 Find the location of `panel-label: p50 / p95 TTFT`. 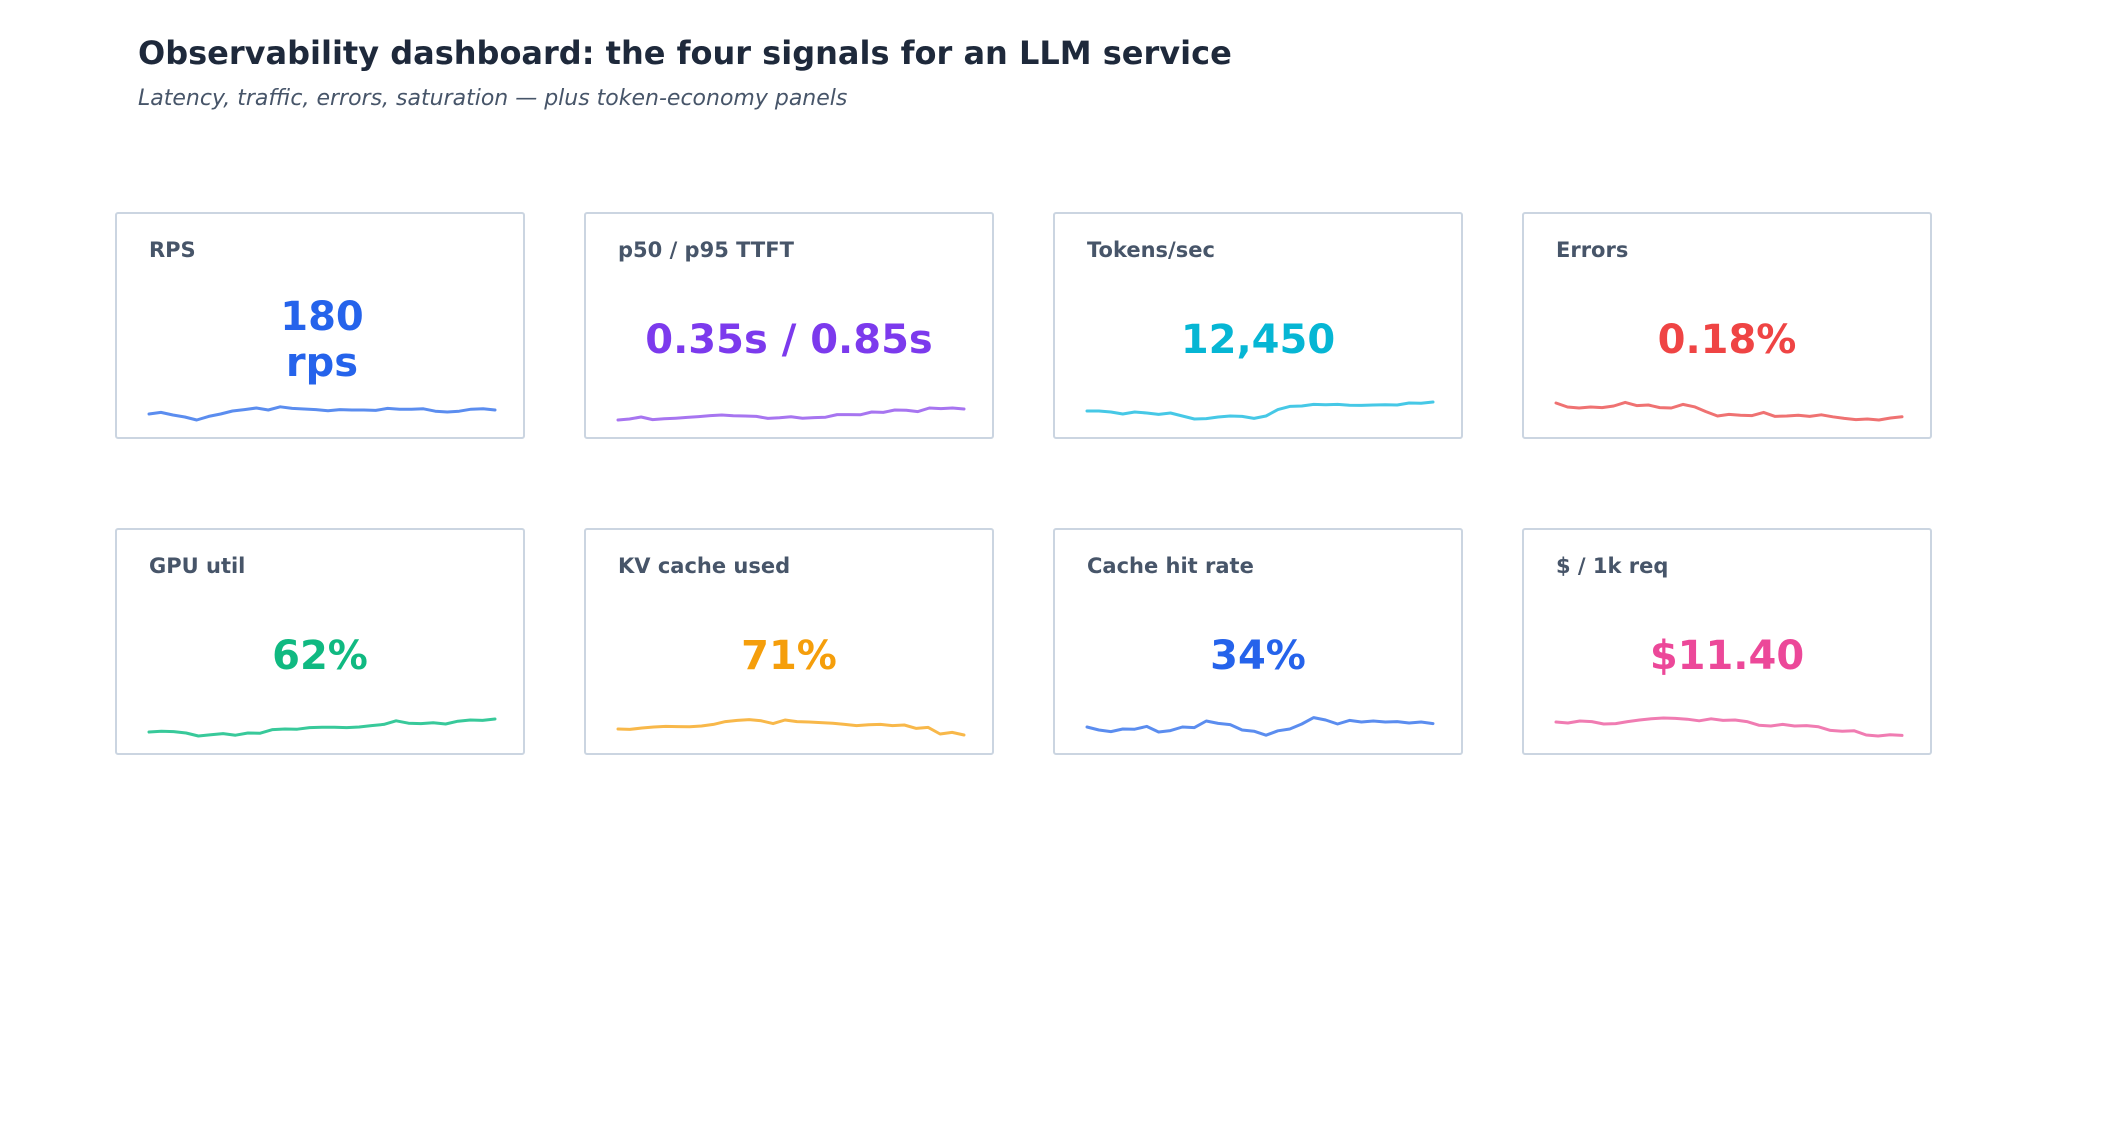

panel-label: p50 / p95 TTFT is located at coordinates (706, 250).